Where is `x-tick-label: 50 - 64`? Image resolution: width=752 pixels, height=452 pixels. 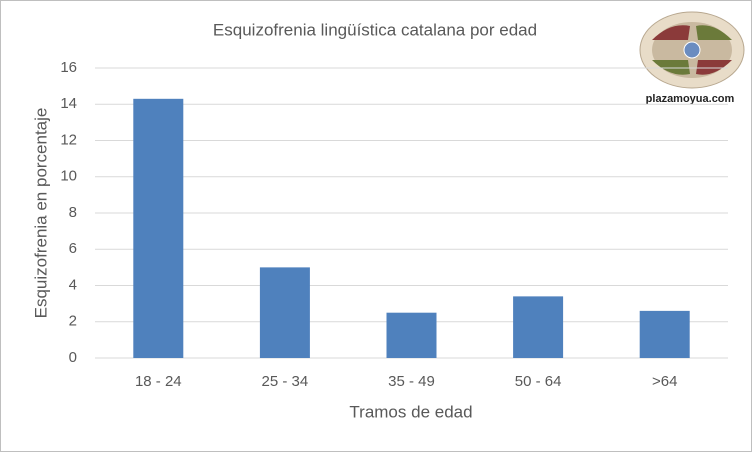 x-tick-label: 50 - 64 is located at coordinates (538, 381).